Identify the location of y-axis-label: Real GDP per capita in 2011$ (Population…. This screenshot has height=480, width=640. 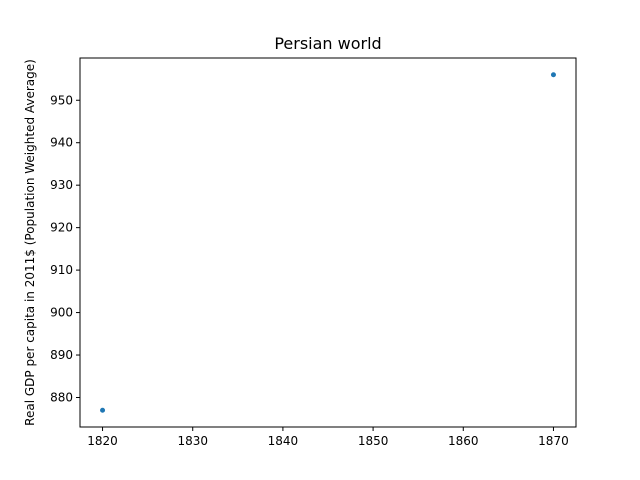
(30, 242).